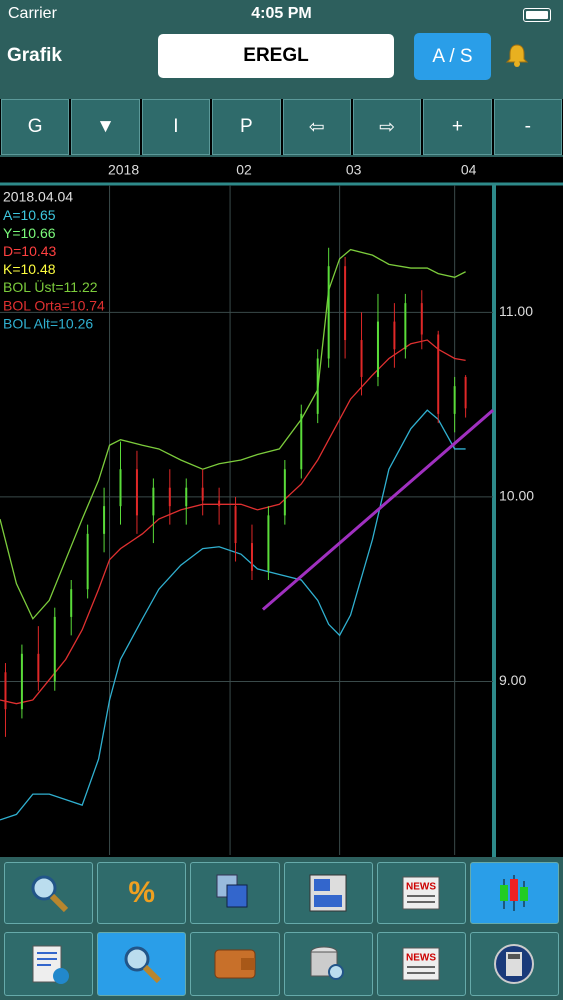 The width and height of the screenshot is (563, 1000). I want to click on battery, so click(537, 15).